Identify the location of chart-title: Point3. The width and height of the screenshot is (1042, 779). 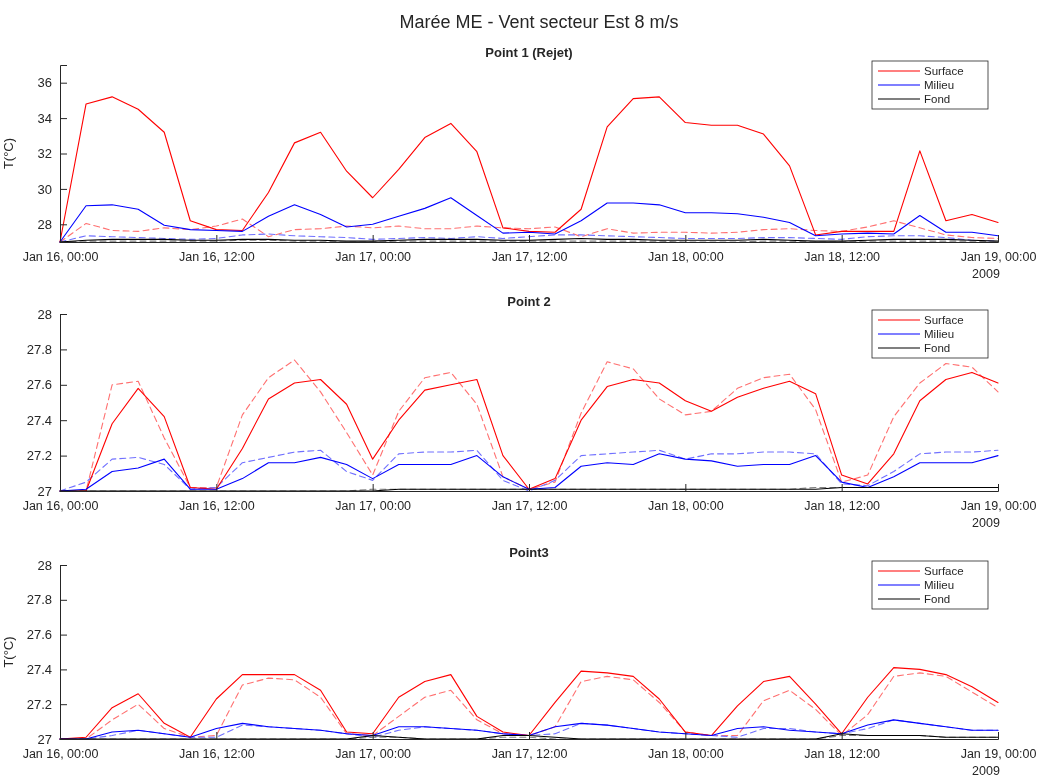
(529, 552).